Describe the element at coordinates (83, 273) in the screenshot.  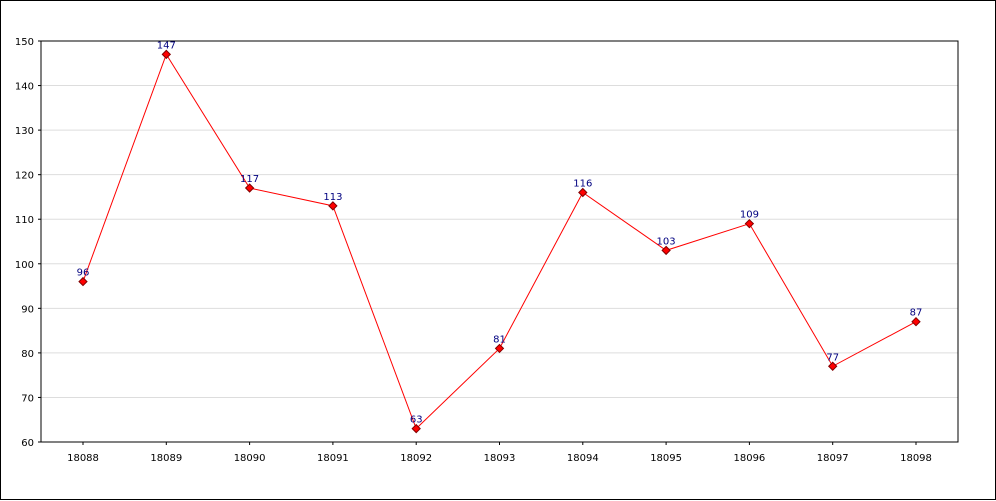
I see `data-label: 96` at that location.